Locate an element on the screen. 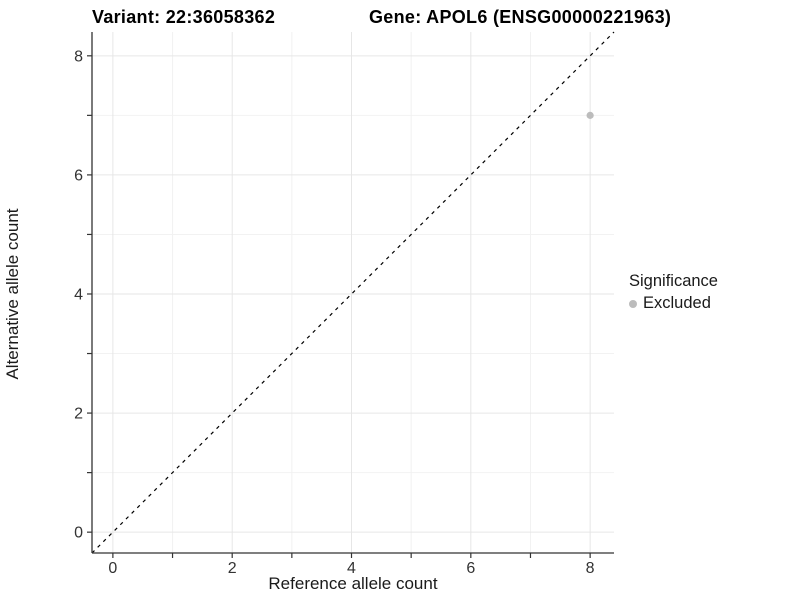 The height and width of the screenshot is (600, 800). y-axis-title: Alternative allele count is located at coordinates (12, 294).